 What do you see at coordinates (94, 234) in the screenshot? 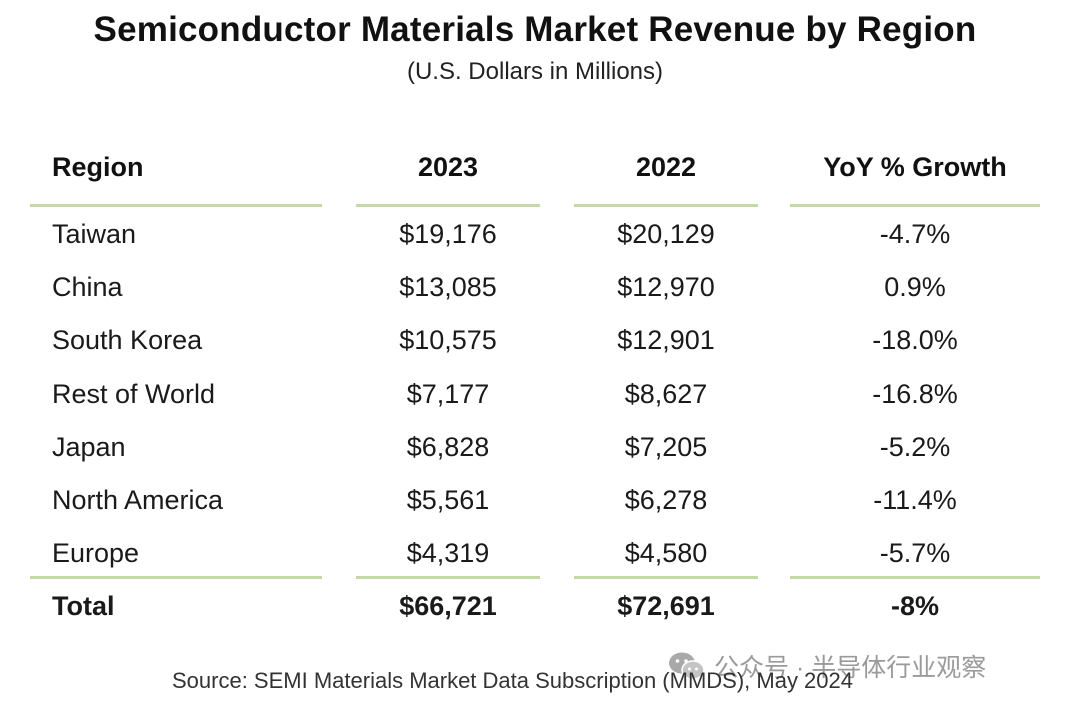
I see `row-region: Taiwan` at bounding box center [94, 234].